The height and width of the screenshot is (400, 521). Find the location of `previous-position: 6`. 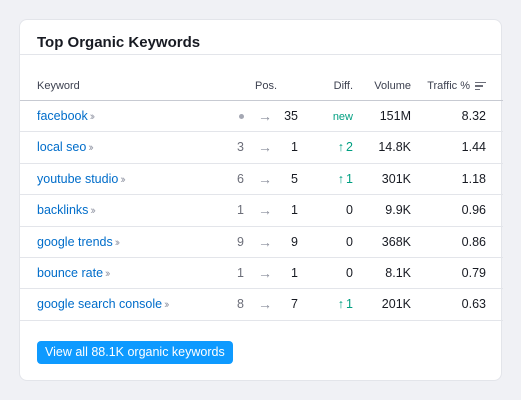

previous-position: 6 is located at coordinates (240, 178).